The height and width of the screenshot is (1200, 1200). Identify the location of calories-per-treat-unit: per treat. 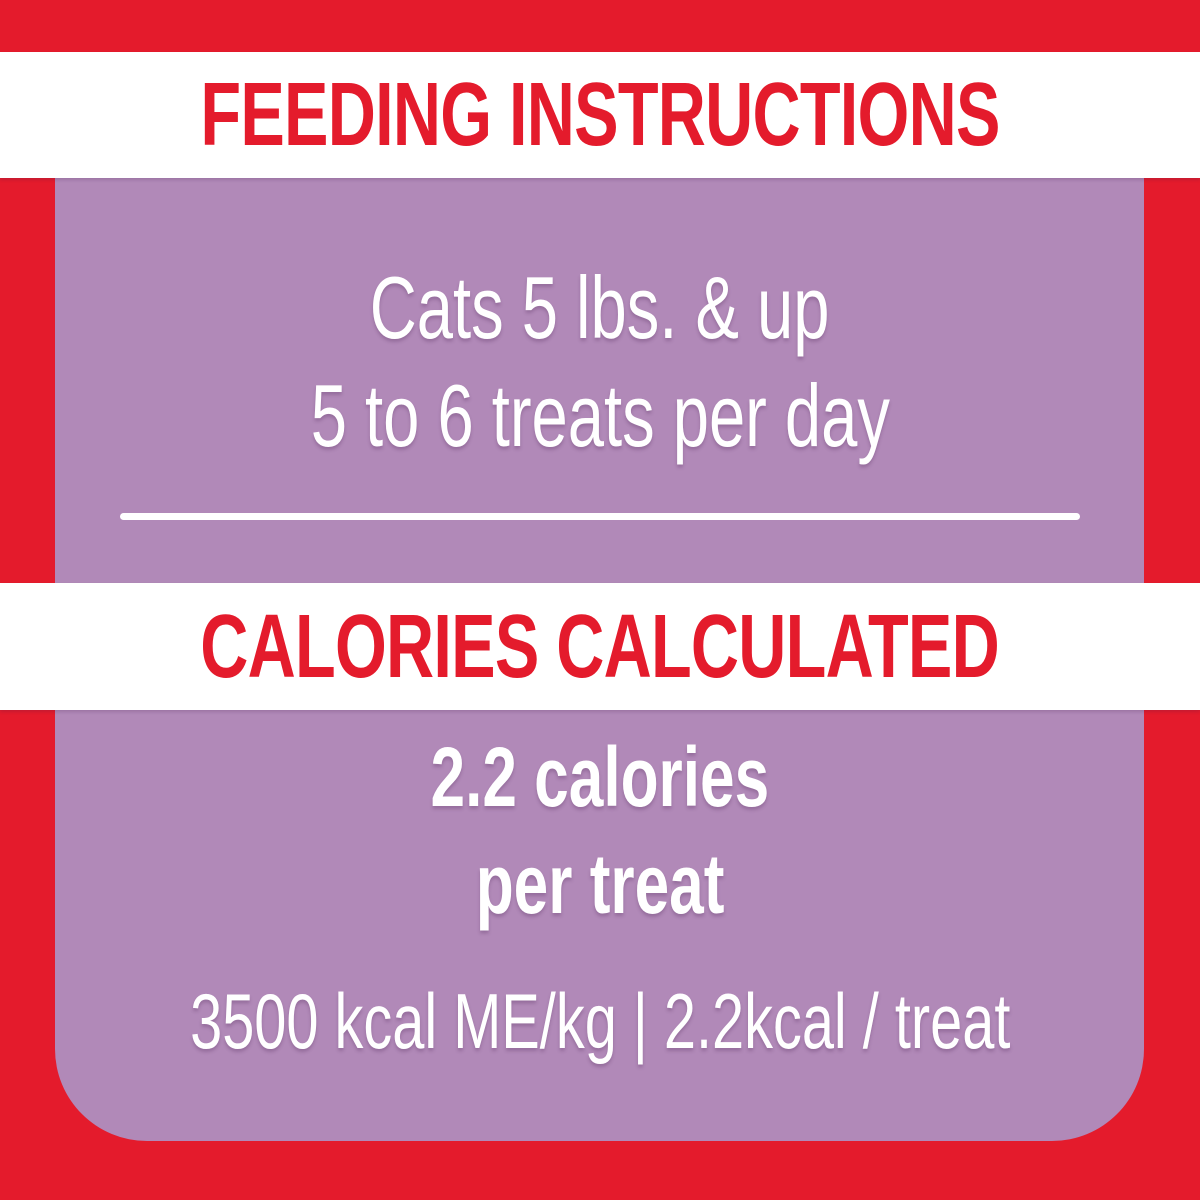
(600, 884).